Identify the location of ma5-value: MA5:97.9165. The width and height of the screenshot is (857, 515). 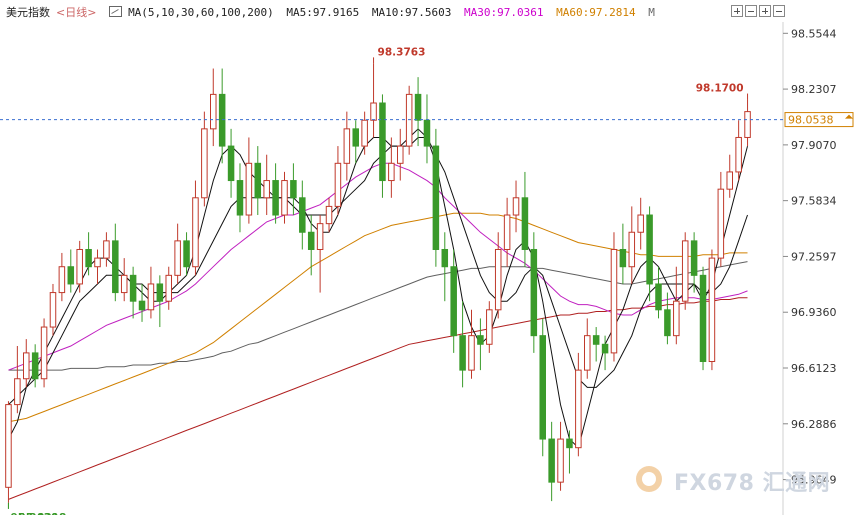
(323, 12).